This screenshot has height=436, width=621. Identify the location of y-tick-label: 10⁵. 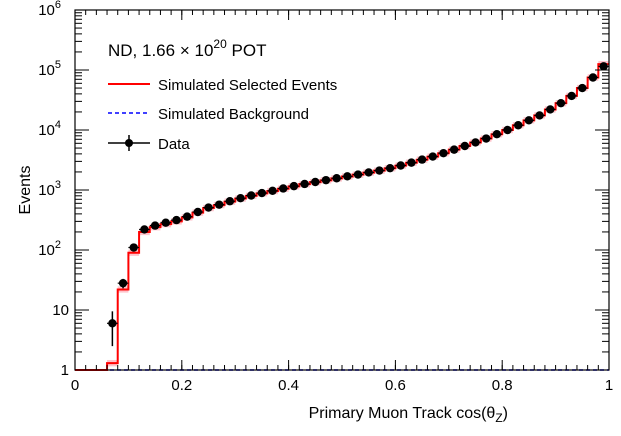
(49, 69).